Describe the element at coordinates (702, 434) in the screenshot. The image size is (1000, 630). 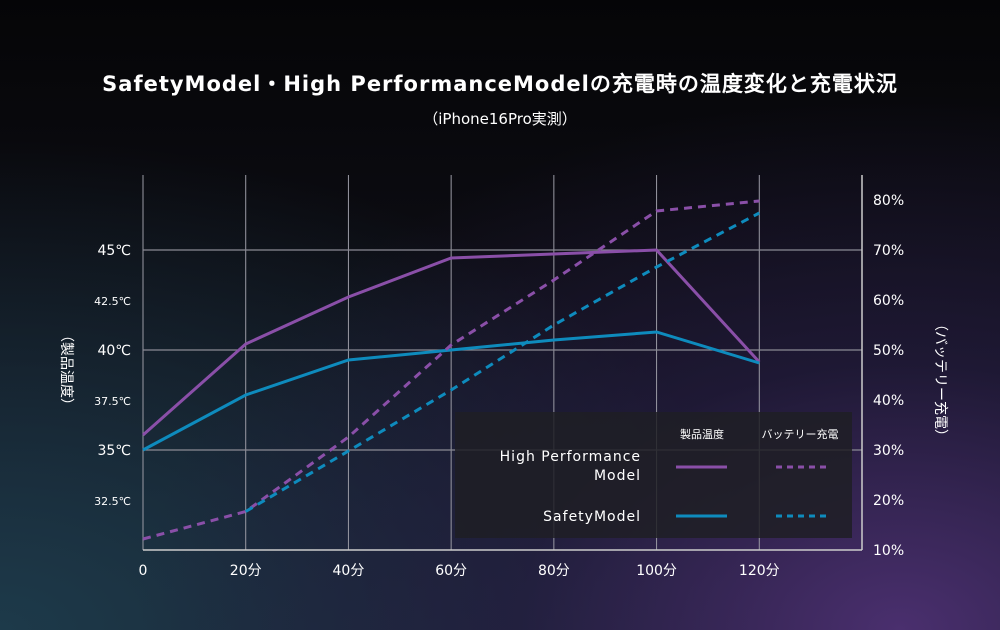
I see `legend-col-temp: 製品温度` at that location.